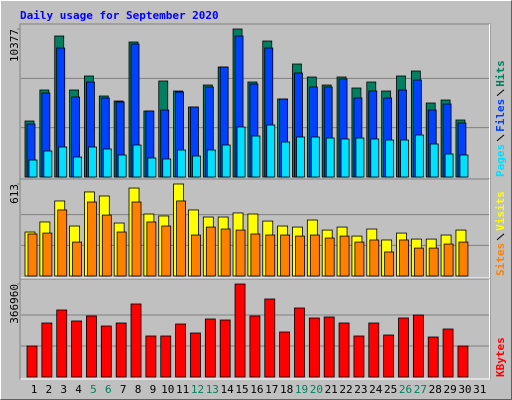 This screenshot has height=400, width=512. Describe the element at coordinates (301, 389) in the screenshot. I see `x-tick-label: 19` at that location.